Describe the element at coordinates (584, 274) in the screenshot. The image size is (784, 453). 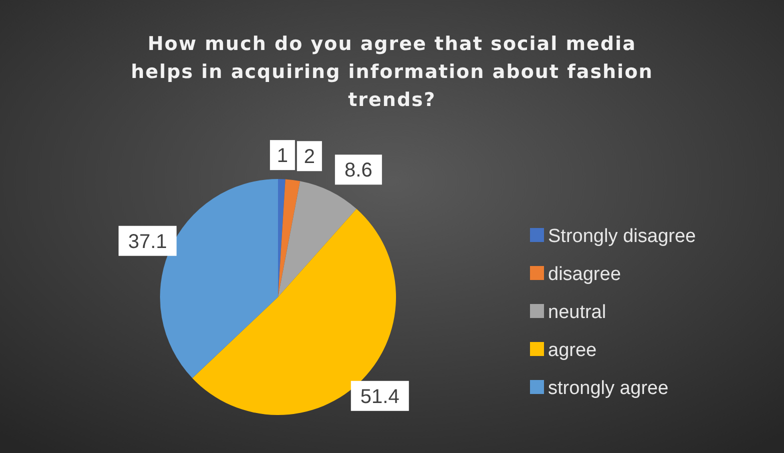
I see `legend-label: disagree` at that location.